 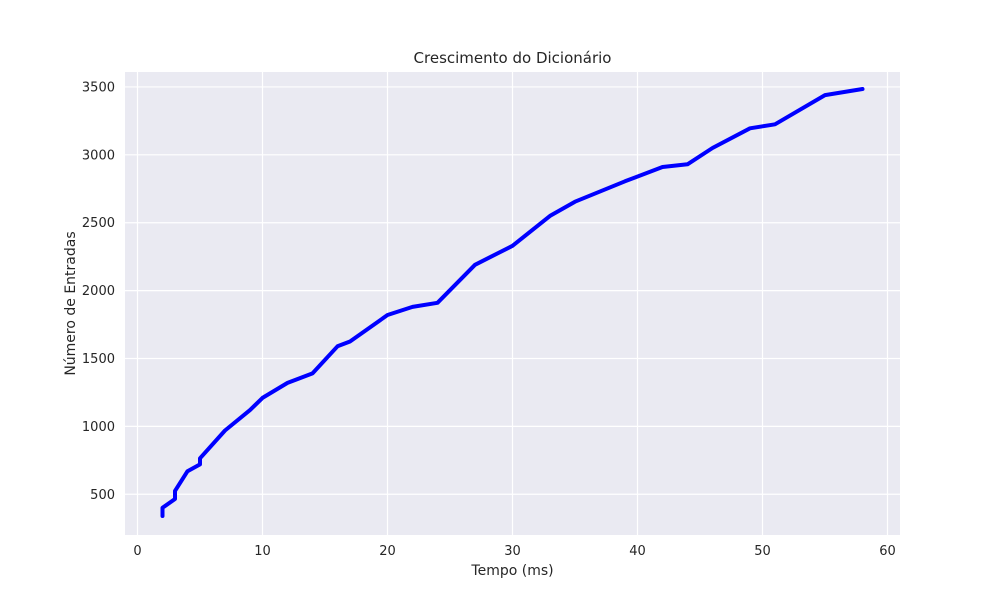 I want to click on x-tick-label: 0, so click(x=137, y=551).